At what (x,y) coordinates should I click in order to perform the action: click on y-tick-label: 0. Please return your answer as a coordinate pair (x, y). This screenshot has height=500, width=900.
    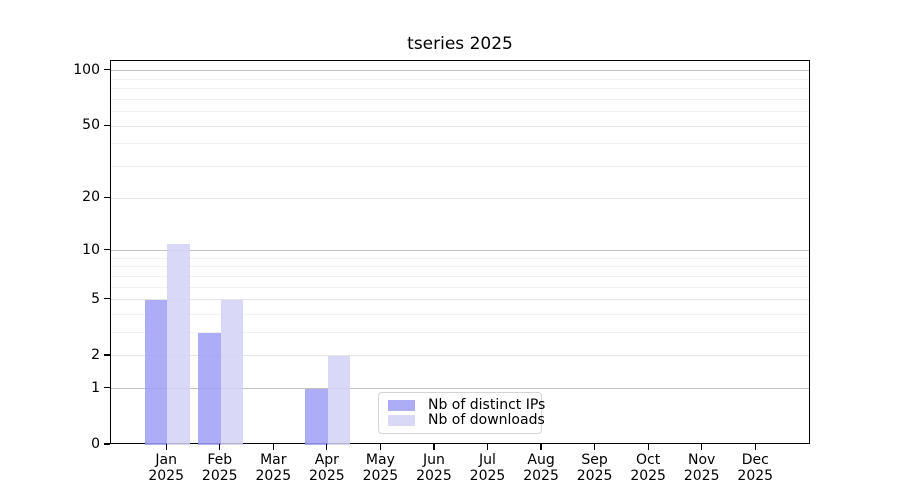
    Looking at the image, I should click on (95, 444).